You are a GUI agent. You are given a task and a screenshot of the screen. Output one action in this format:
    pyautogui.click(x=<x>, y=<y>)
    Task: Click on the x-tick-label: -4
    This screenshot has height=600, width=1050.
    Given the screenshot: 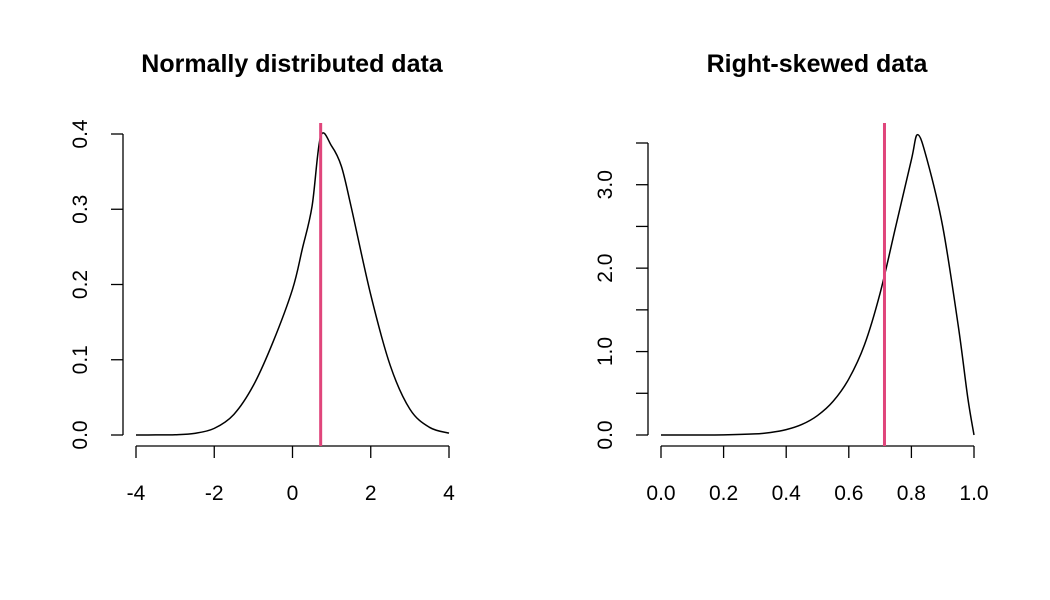 What is the action you would take?
    pyautogui.click(x=136, y=493)
    